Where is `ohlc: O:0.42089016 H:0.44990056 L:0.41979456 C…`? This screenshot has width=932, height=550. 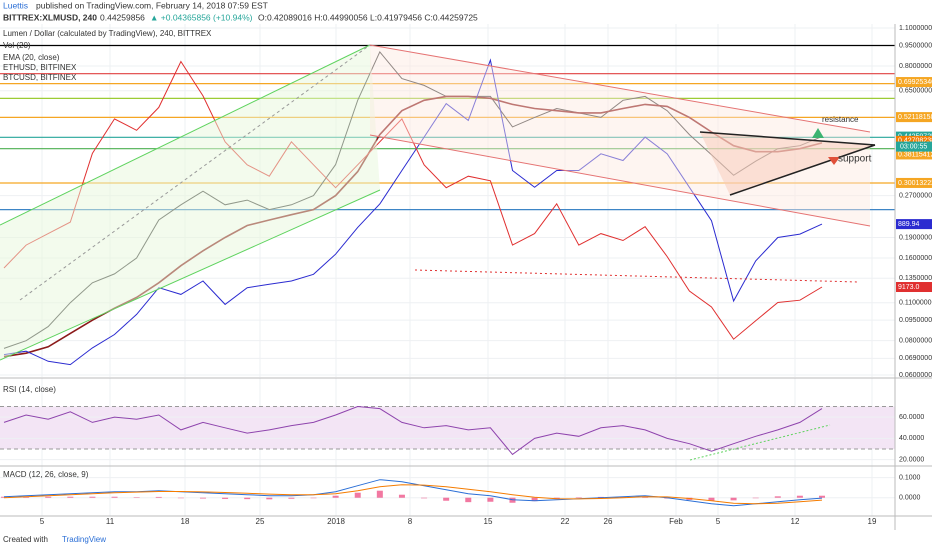
ohlc: O:0.42089016 H:0.44990056 L:0.41979456 C… is located at coordinates (368, 17).